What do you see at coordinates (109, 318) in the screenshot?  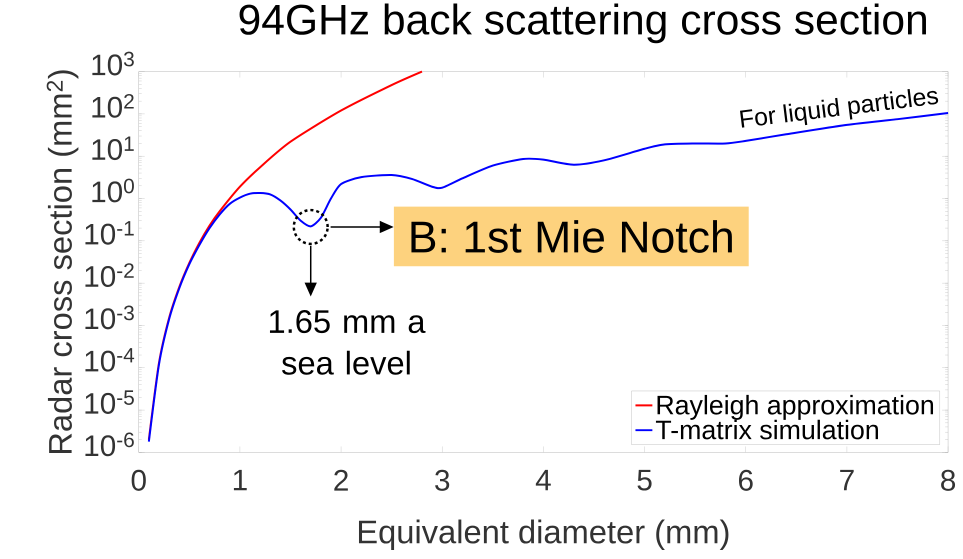 I see `y-tick-label: 10$^{-3}$` at bounding box center [109, 318].